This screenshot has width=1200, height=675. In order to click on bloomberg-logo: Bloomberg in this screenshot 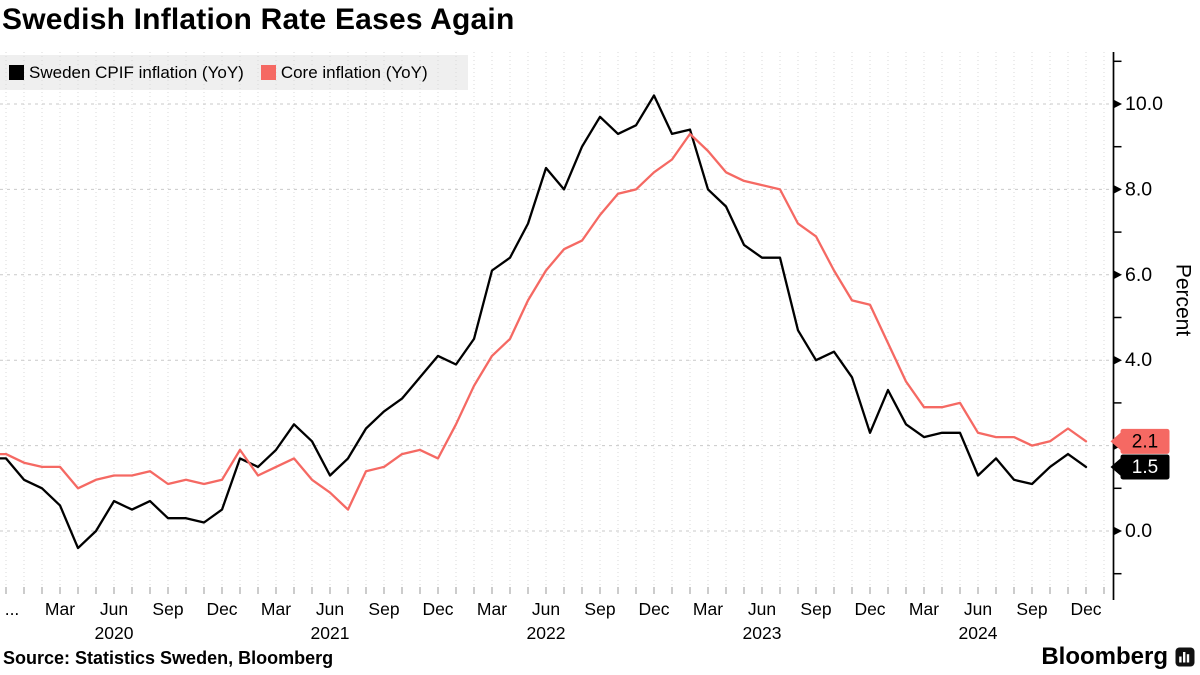, I will do `click(1118, 657)`.